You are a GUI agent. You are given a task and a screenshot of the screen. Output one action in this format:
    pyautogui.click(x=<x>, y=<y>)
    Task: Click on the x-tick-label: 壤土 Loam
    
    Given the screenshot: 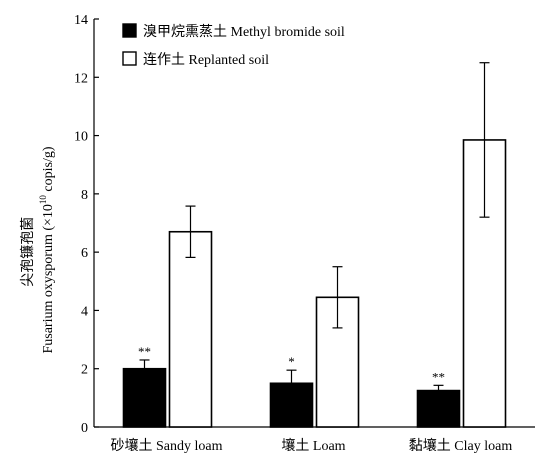 What is the action you would take?
    pyautogui.click(x=313, y=445)
    